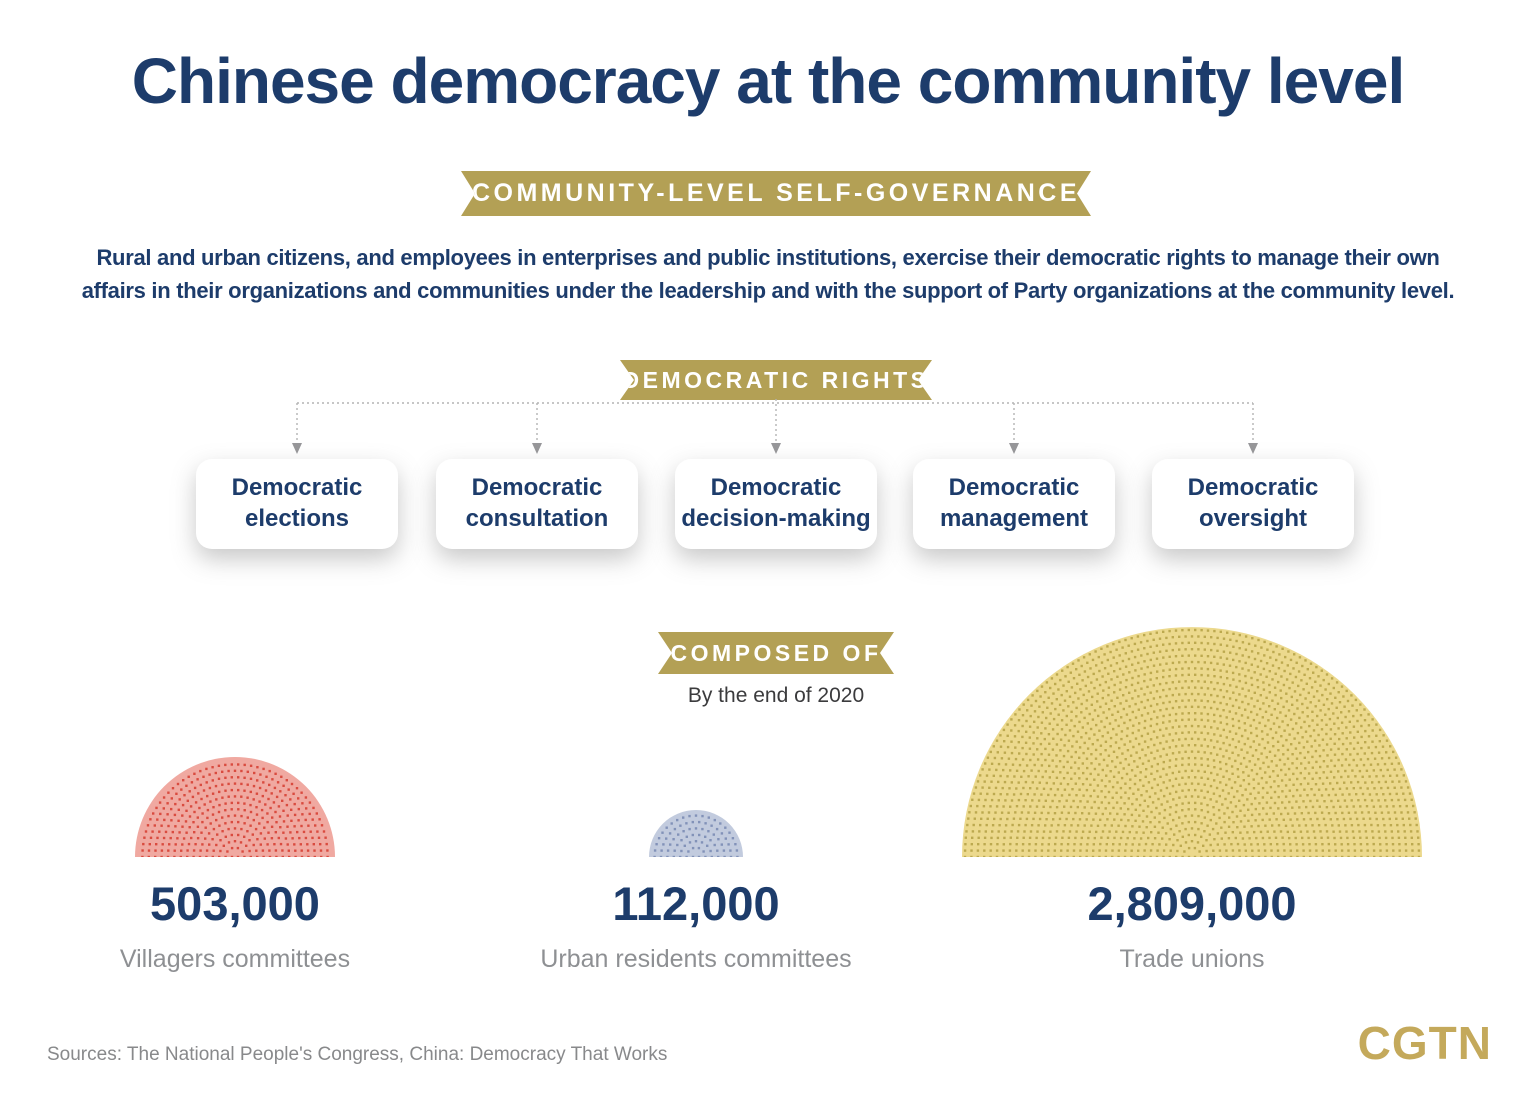 Image resolution: width=1536 pixels, height=1105 pixels. What do you see at coordinates (768, 81) in the screenshot?
I see `page-title: Chinese democracy at the community level` at bounding box center [768, 81].